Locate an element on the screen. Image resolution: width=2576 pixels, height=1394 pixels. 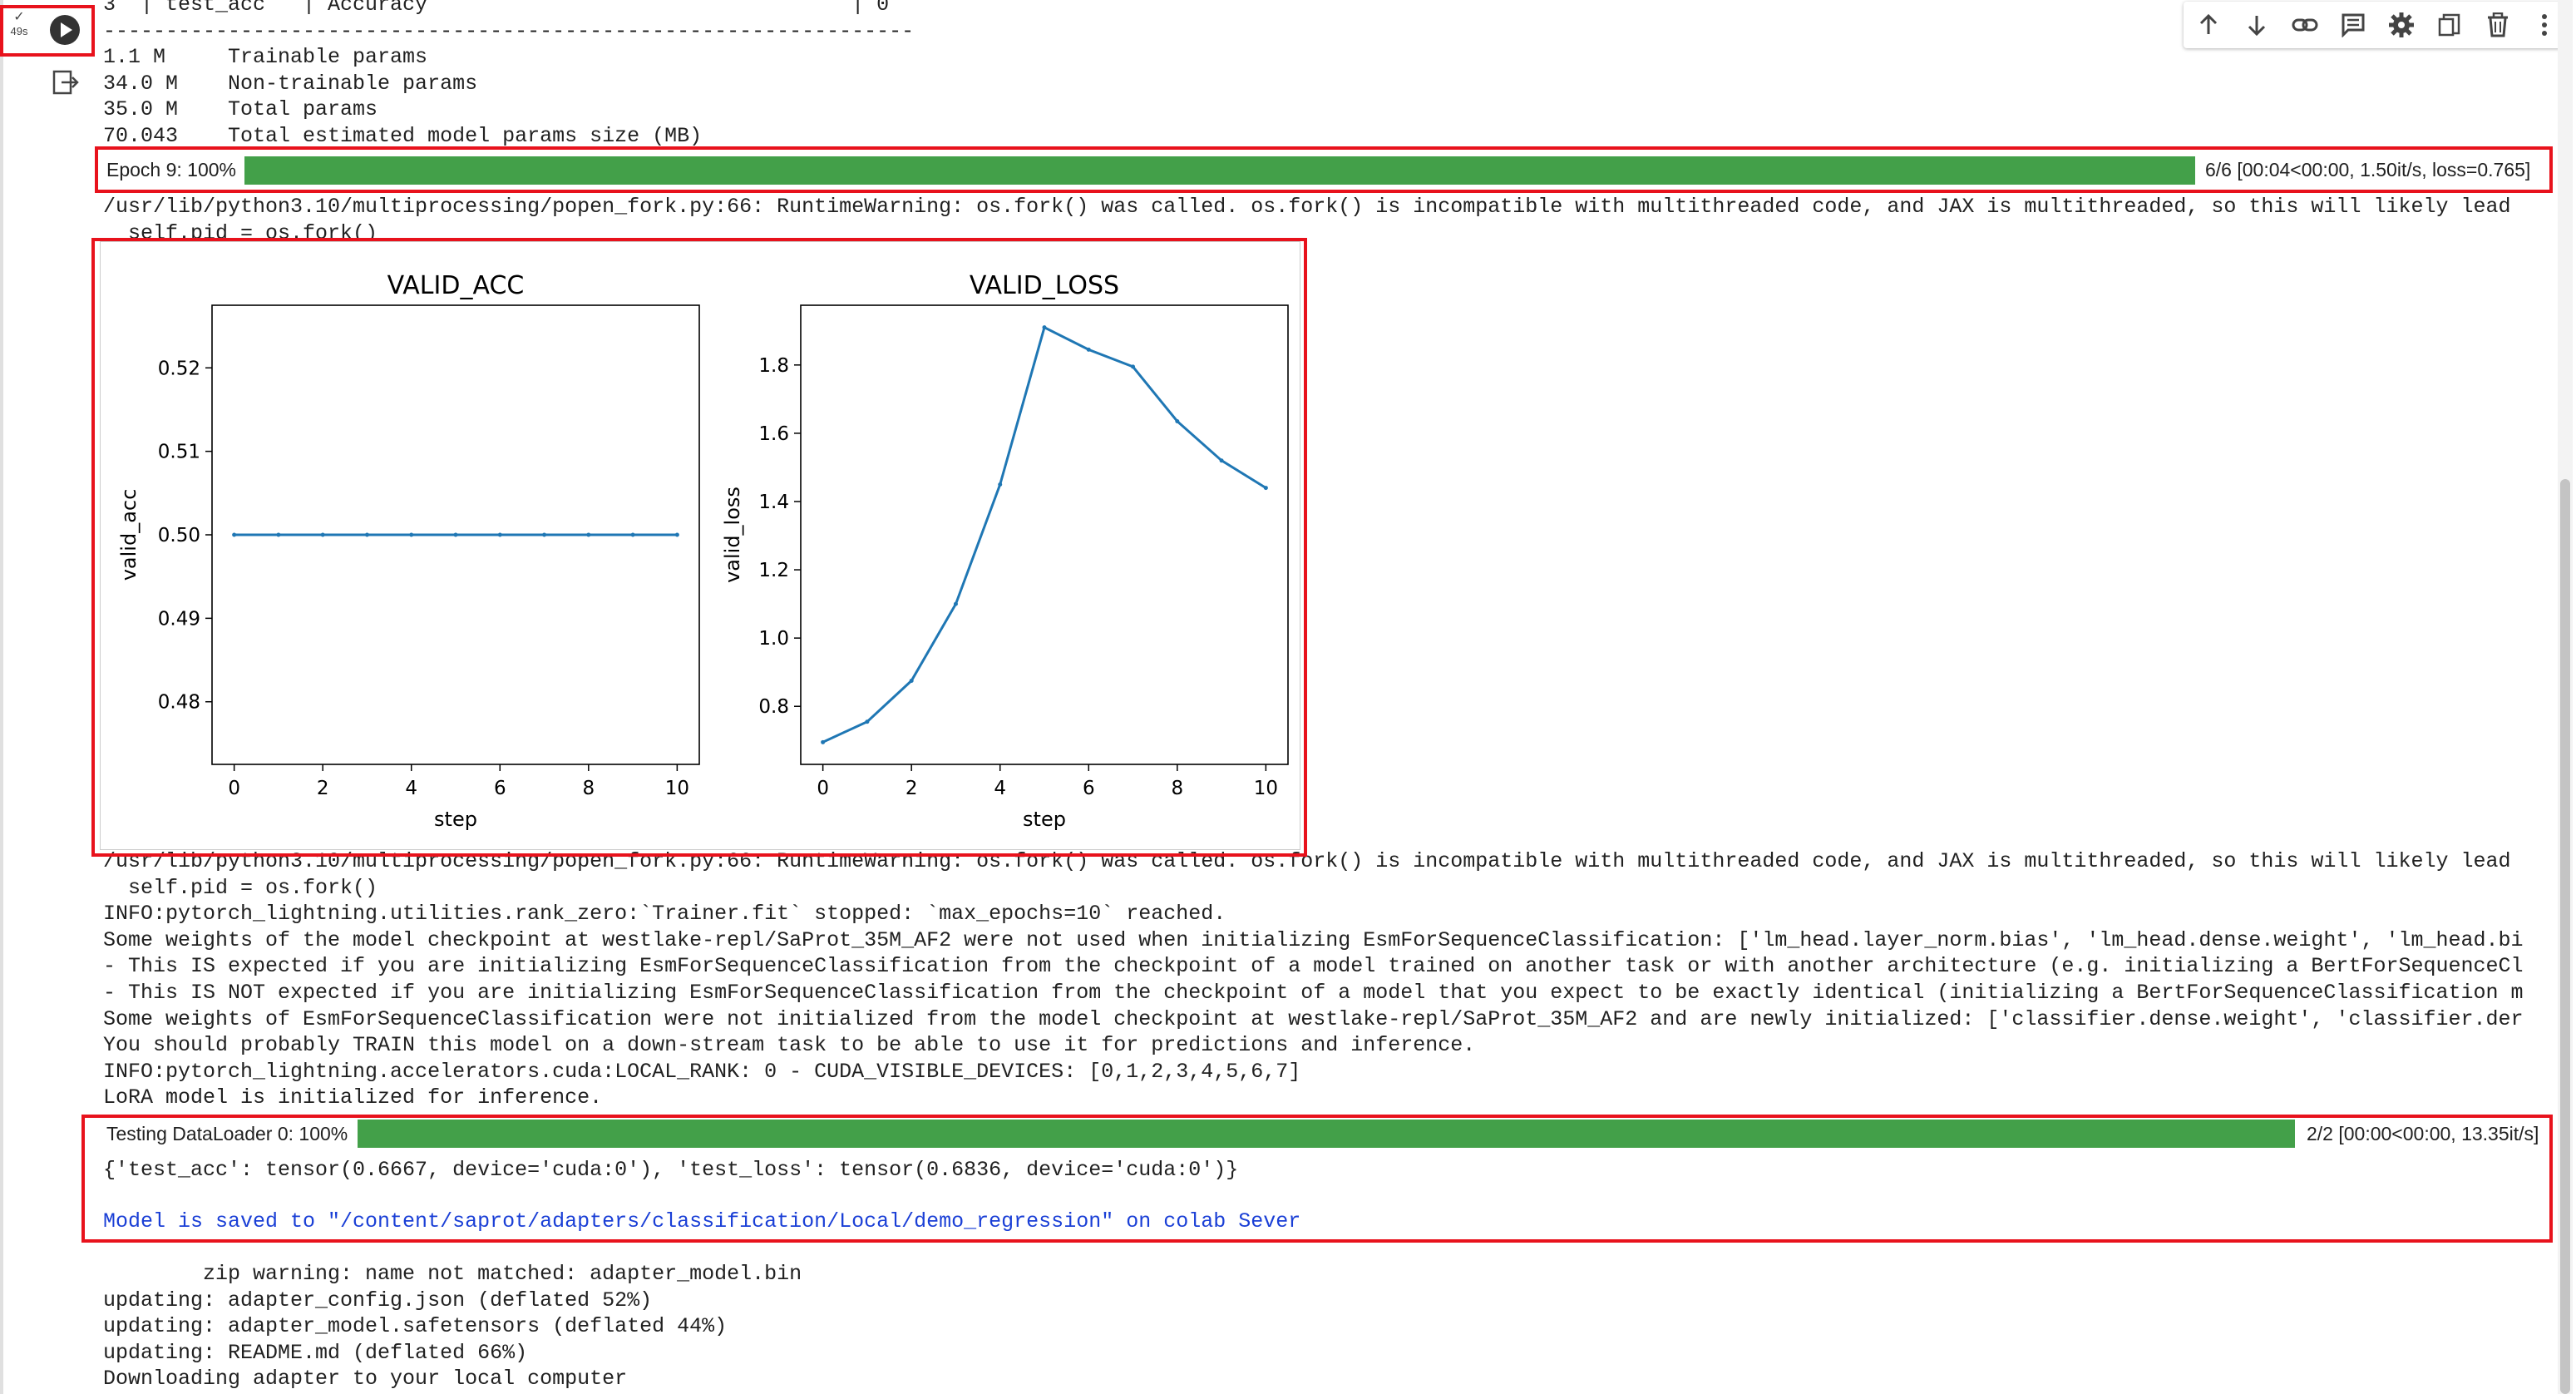
epoch-progress-track is located at coordinates (1219, 170).